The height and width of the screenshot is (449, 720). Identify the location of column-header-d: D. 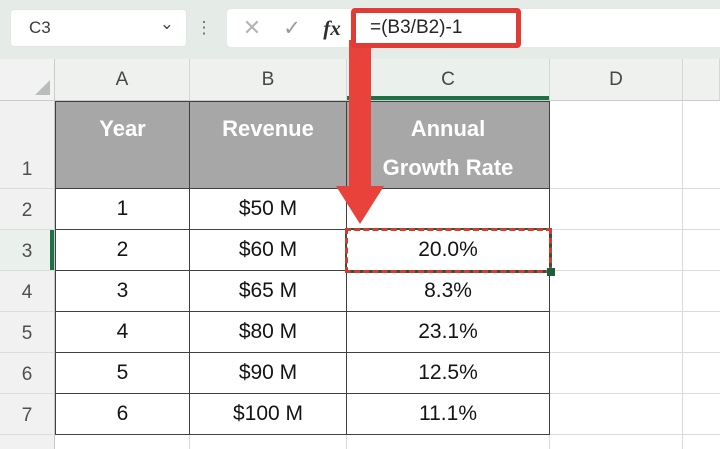
(616, 80).